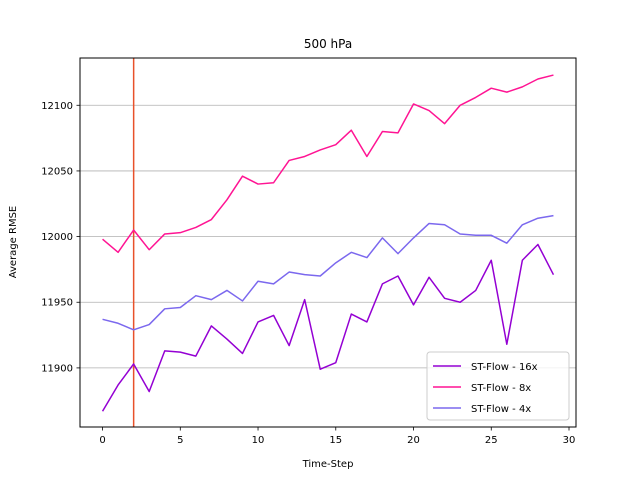 The height and width of the screenshot is (480, 640). Describe the element at coordinates (102, 440) in the screenshot. I see `x-tick-label: 0` at that location.